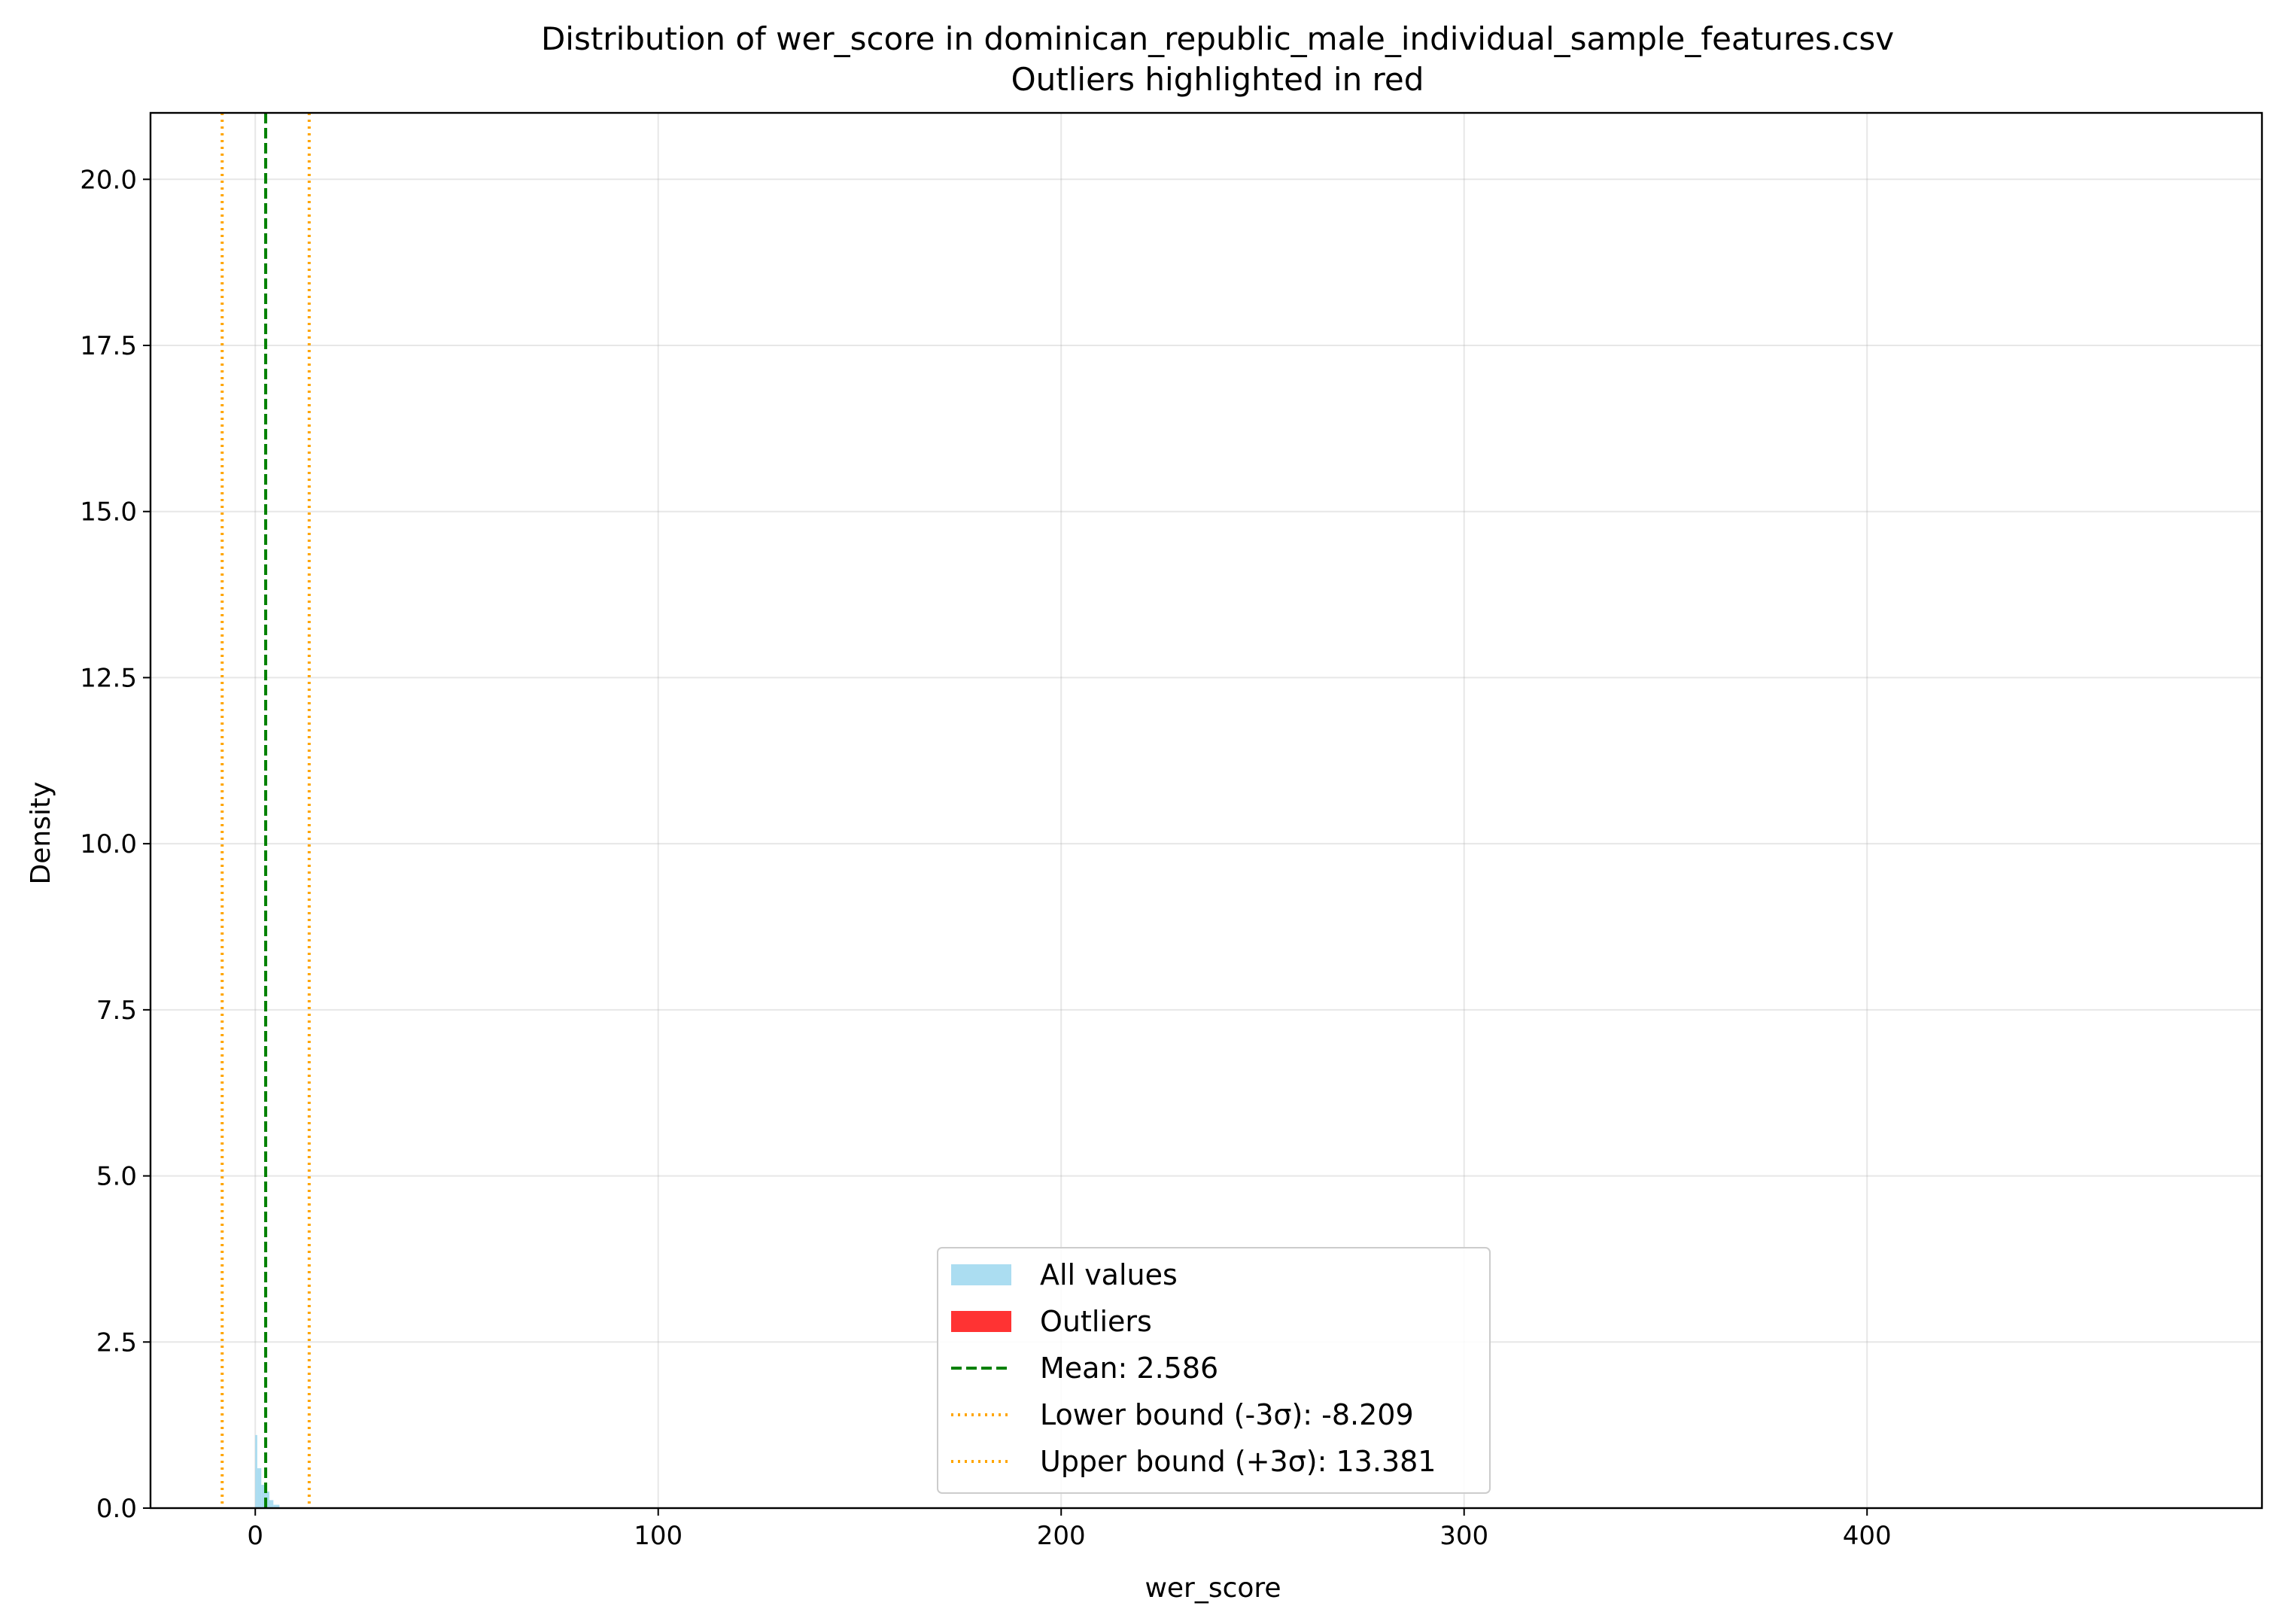 This screenshot has height=1624, width=2280. Describe the element at coordinates (1096, 1321) in the screenshot. I see `legend-label: Outliers` at that location.